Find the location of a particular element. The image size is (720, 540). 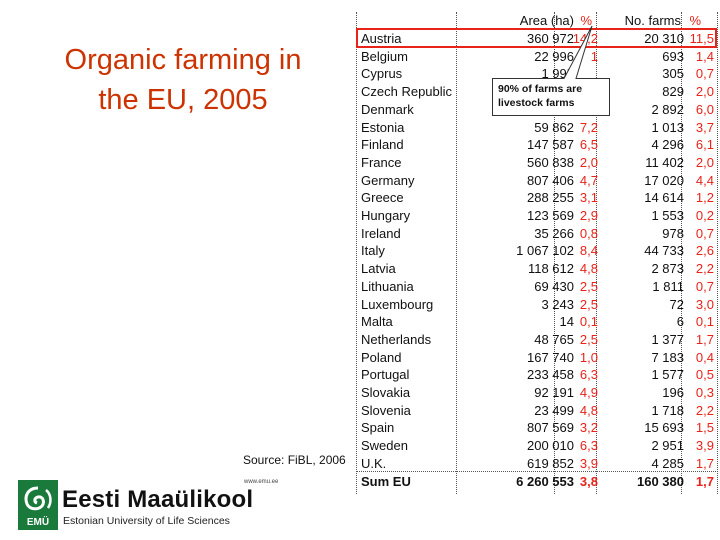

table-row: Italy 1 067 102 8,4 44 733 2,6 is located at coordinates (537, 251).